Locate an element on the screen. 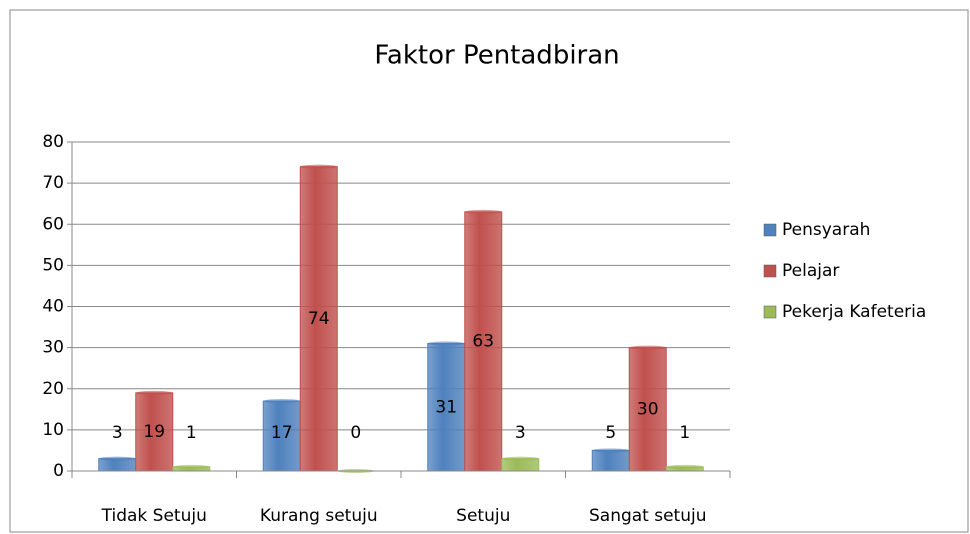 The width and height of the screenshot is (970, 534). y-tick-label: 40 is located at coordinates (53, 307).